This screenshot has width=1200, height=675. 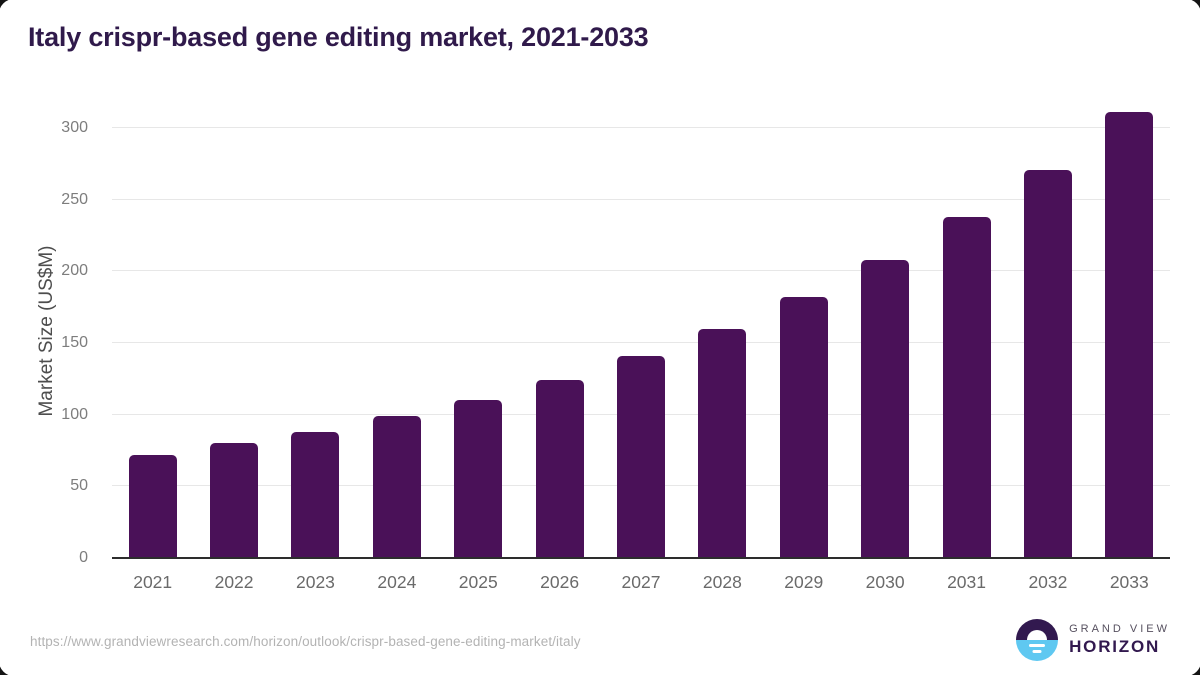 I want to click on x-tick-label: 2022, so click(x=234, y=582).